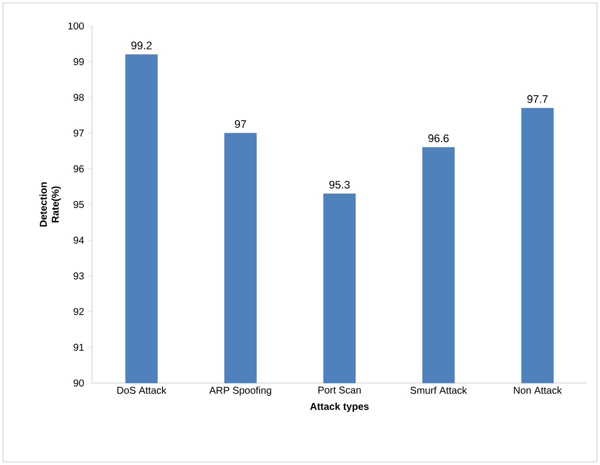 Image resolution: width=600 pixels, height=465 pixels. What do you see at coordinates (339, 407) in the screenshot?
I see `x-axis-title: Attack types` at bounding box center [339, 407].